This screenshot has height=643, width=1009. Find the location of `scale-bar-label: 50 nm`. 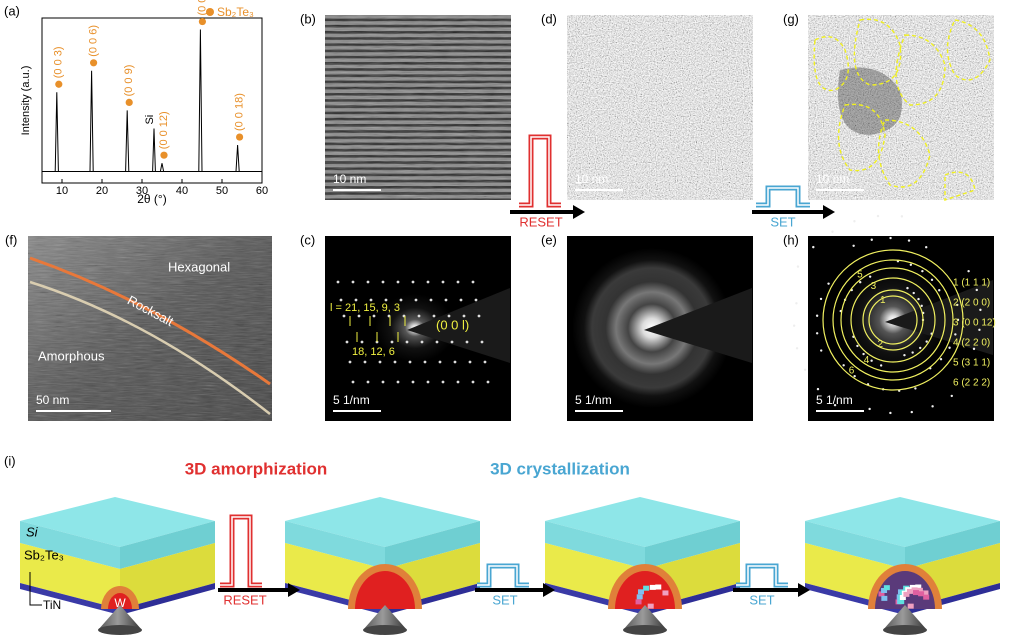

scale-bar-label: 50 nm is located at coordinates (52, 400).